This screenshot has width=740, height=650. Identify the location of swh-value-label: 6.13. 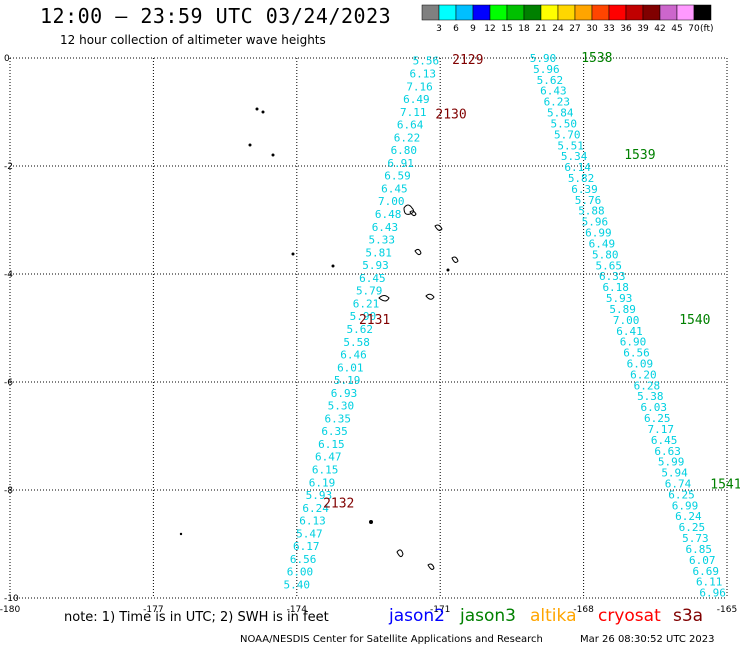
(312, 521).